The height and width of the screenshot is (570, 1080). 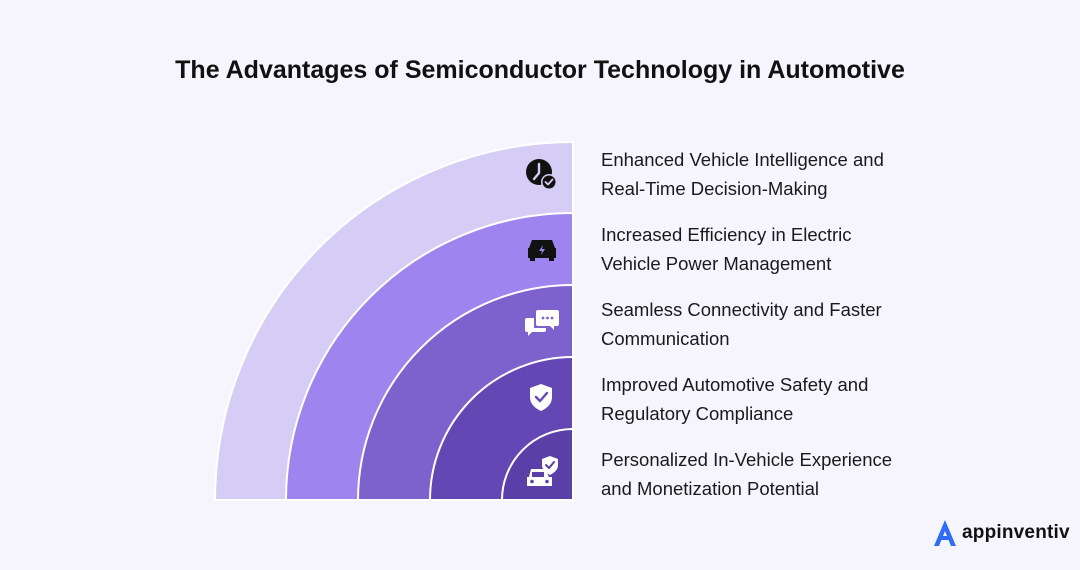 What do you see at coordinates (945, 533) in the screenshot?
I see `appinventiv-logo-icon` at bounding box center [945, 533].